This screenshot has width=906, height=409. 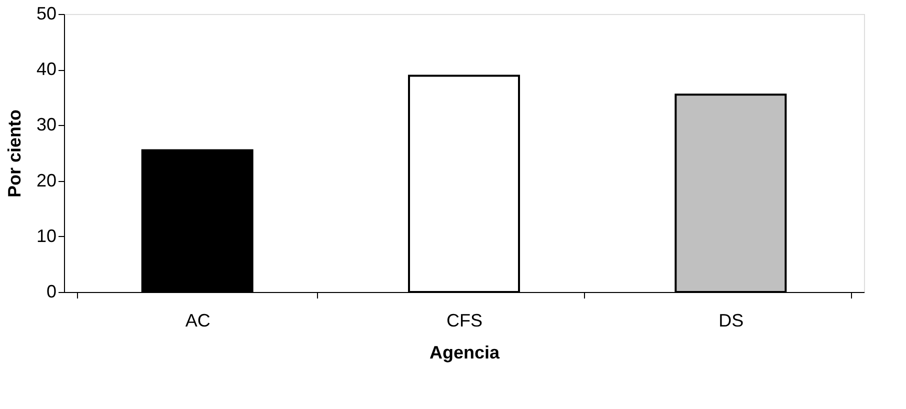 What do you see at coordinates (46, 14) in the screenshot?
I see `y-tick-label: 50` at bounding box center [46, 14].